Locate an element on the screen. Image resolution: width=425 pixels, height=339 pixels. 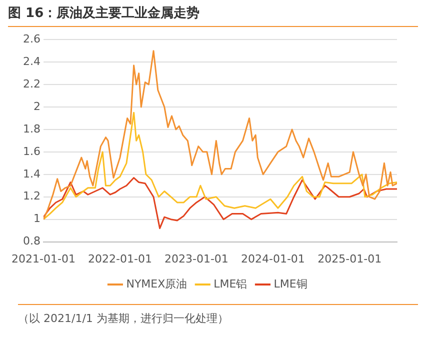
y-tick-label: 1.4 is located at coordinates (31, 173).